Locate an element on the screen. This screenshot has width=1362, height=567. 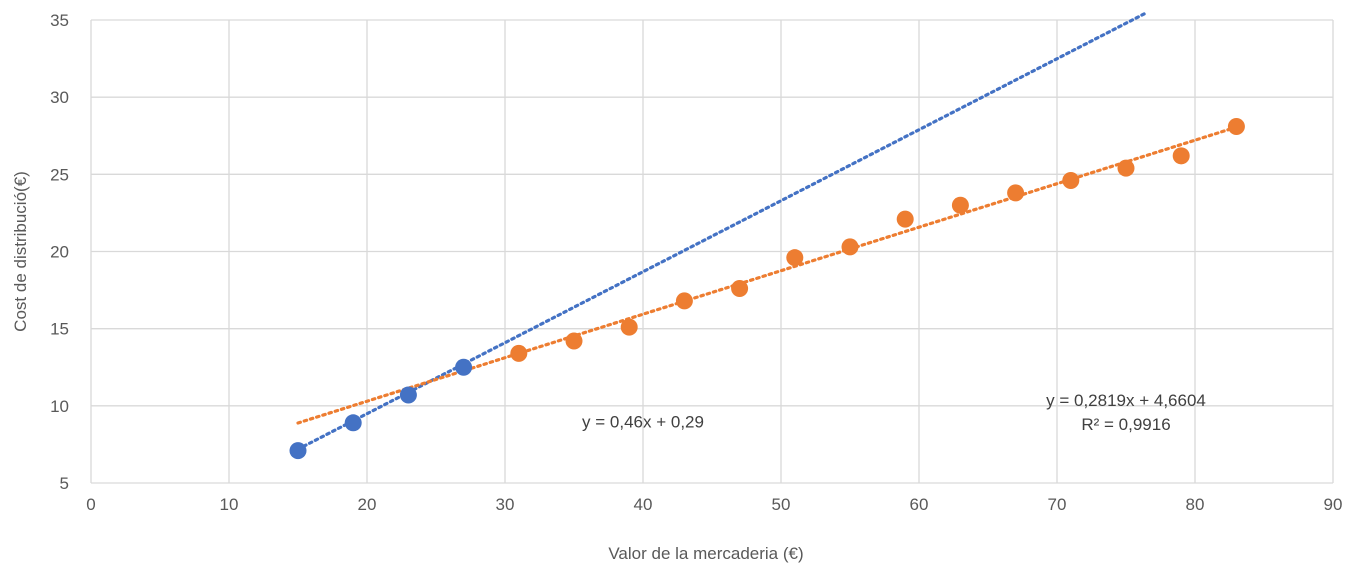
x-tick-label: 80 is located at coordinates (1195, 504).